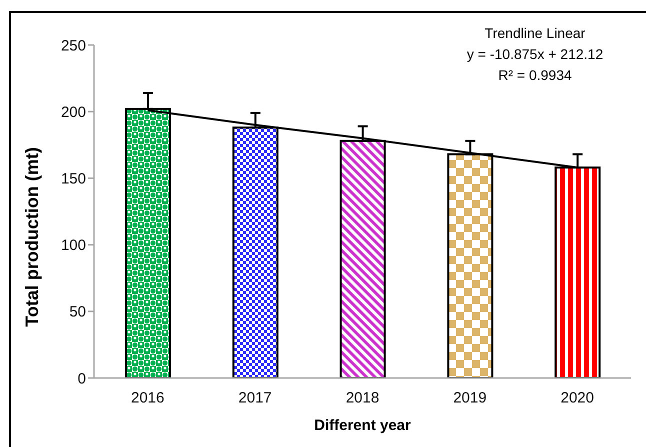 This screenshot has width=646, height=447. What do you see at coordinates (73, 179) in the screenshot?
I see `y-tick-label: 150` at bounding box center [73, 179].